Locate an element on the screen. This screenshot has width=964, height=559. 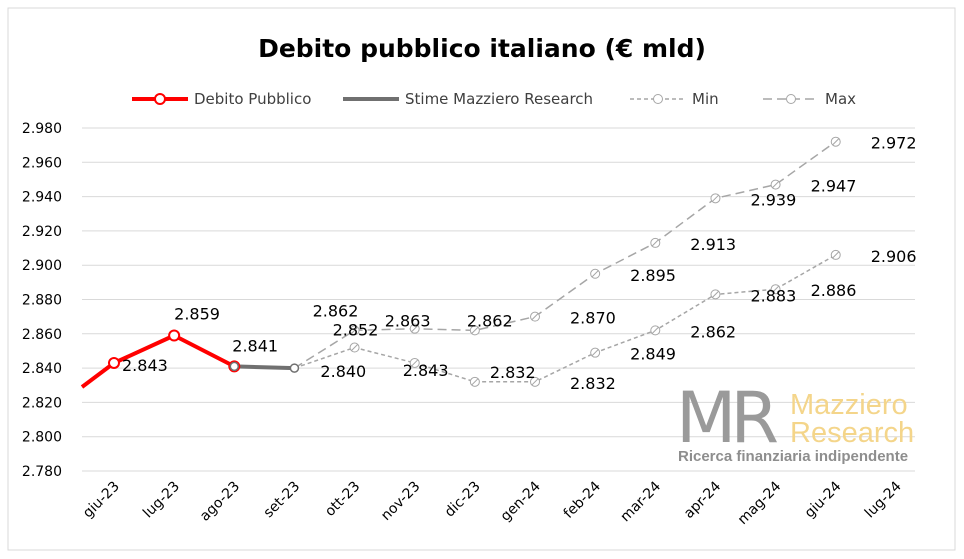
legend-label: Max is located at coordinates (840, 99).